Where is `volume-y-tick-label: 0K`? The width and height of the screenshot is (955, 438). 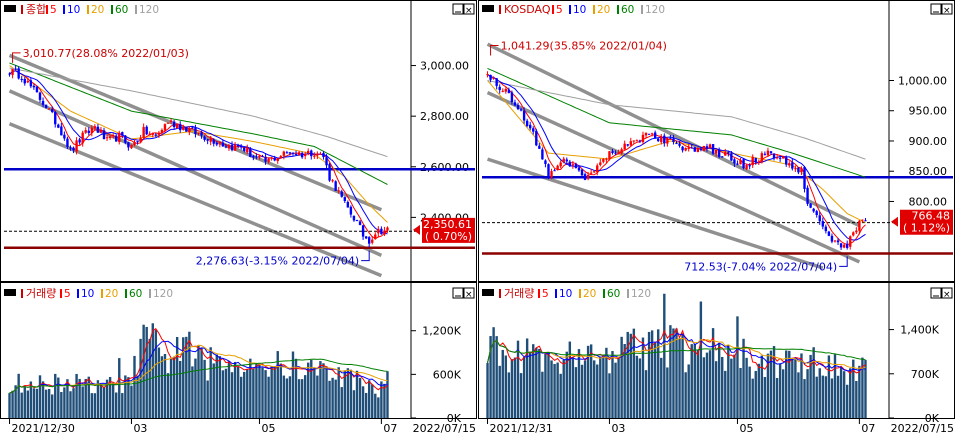
volume-y-tick-label: 0K is located at coordinates (932, 418).